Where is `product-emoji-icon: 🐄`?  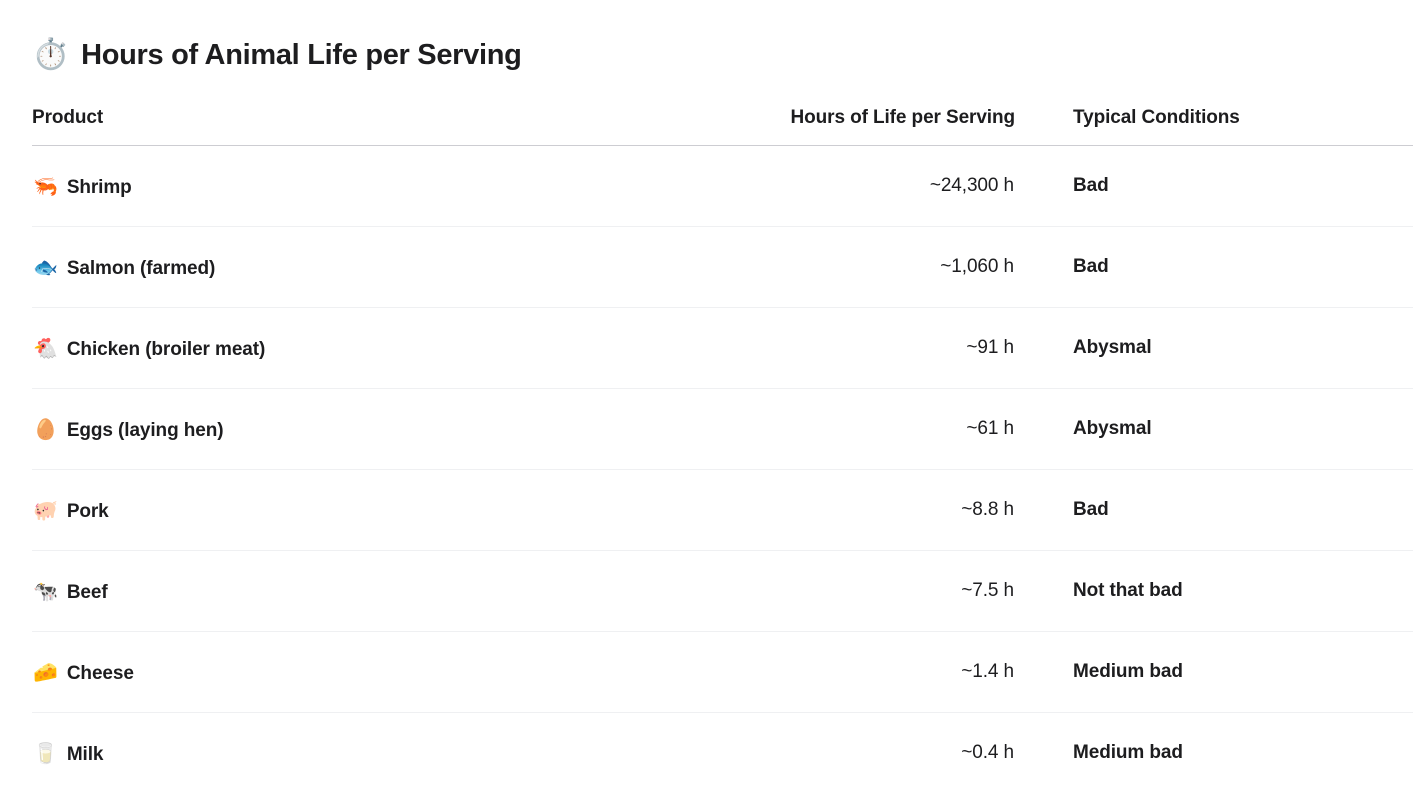
product-emoji-icon: 🐄 is located at coordinates (45, 591).